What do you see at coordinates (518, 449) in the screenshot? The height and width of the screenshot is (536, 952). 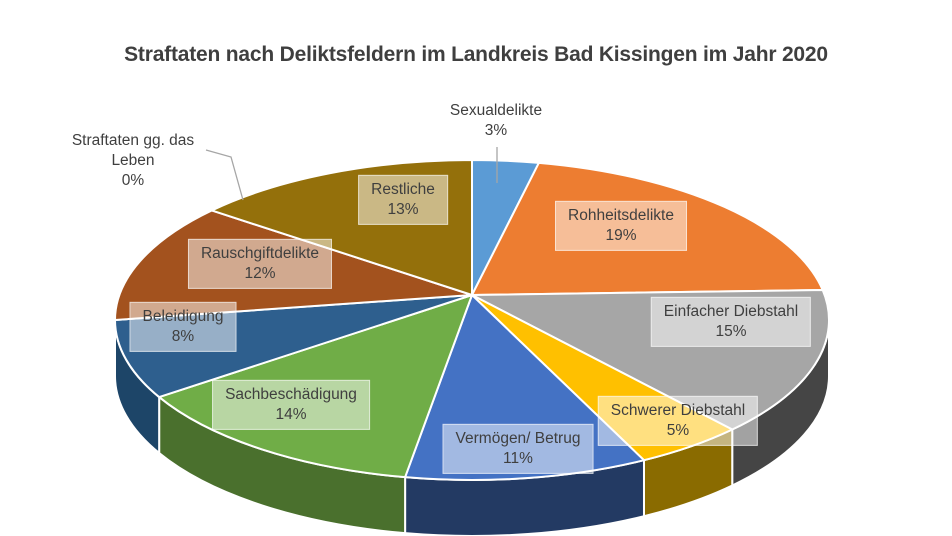 I see `slice-label-5: Vermögen/ Betrug 11%` at bounding box center [518, 449].